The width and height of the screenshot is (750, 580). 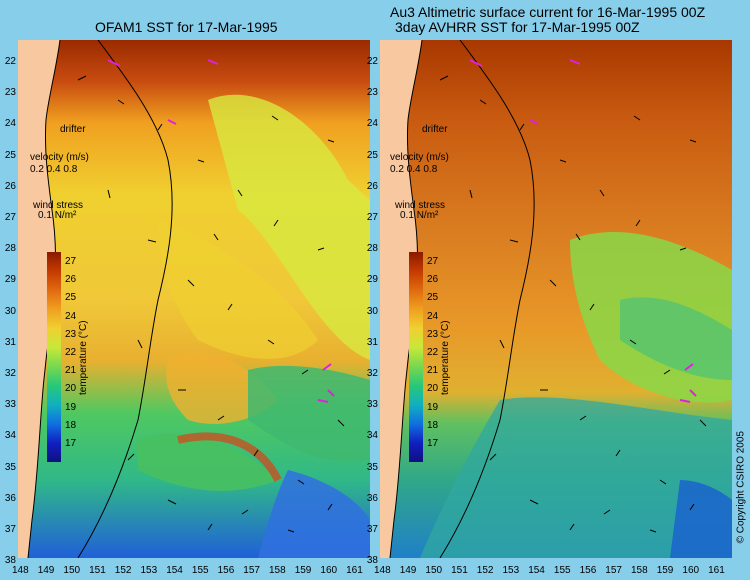 I want to click on copyright-text: © Copyright CSIRO 2005, so click(x=740, y=487).